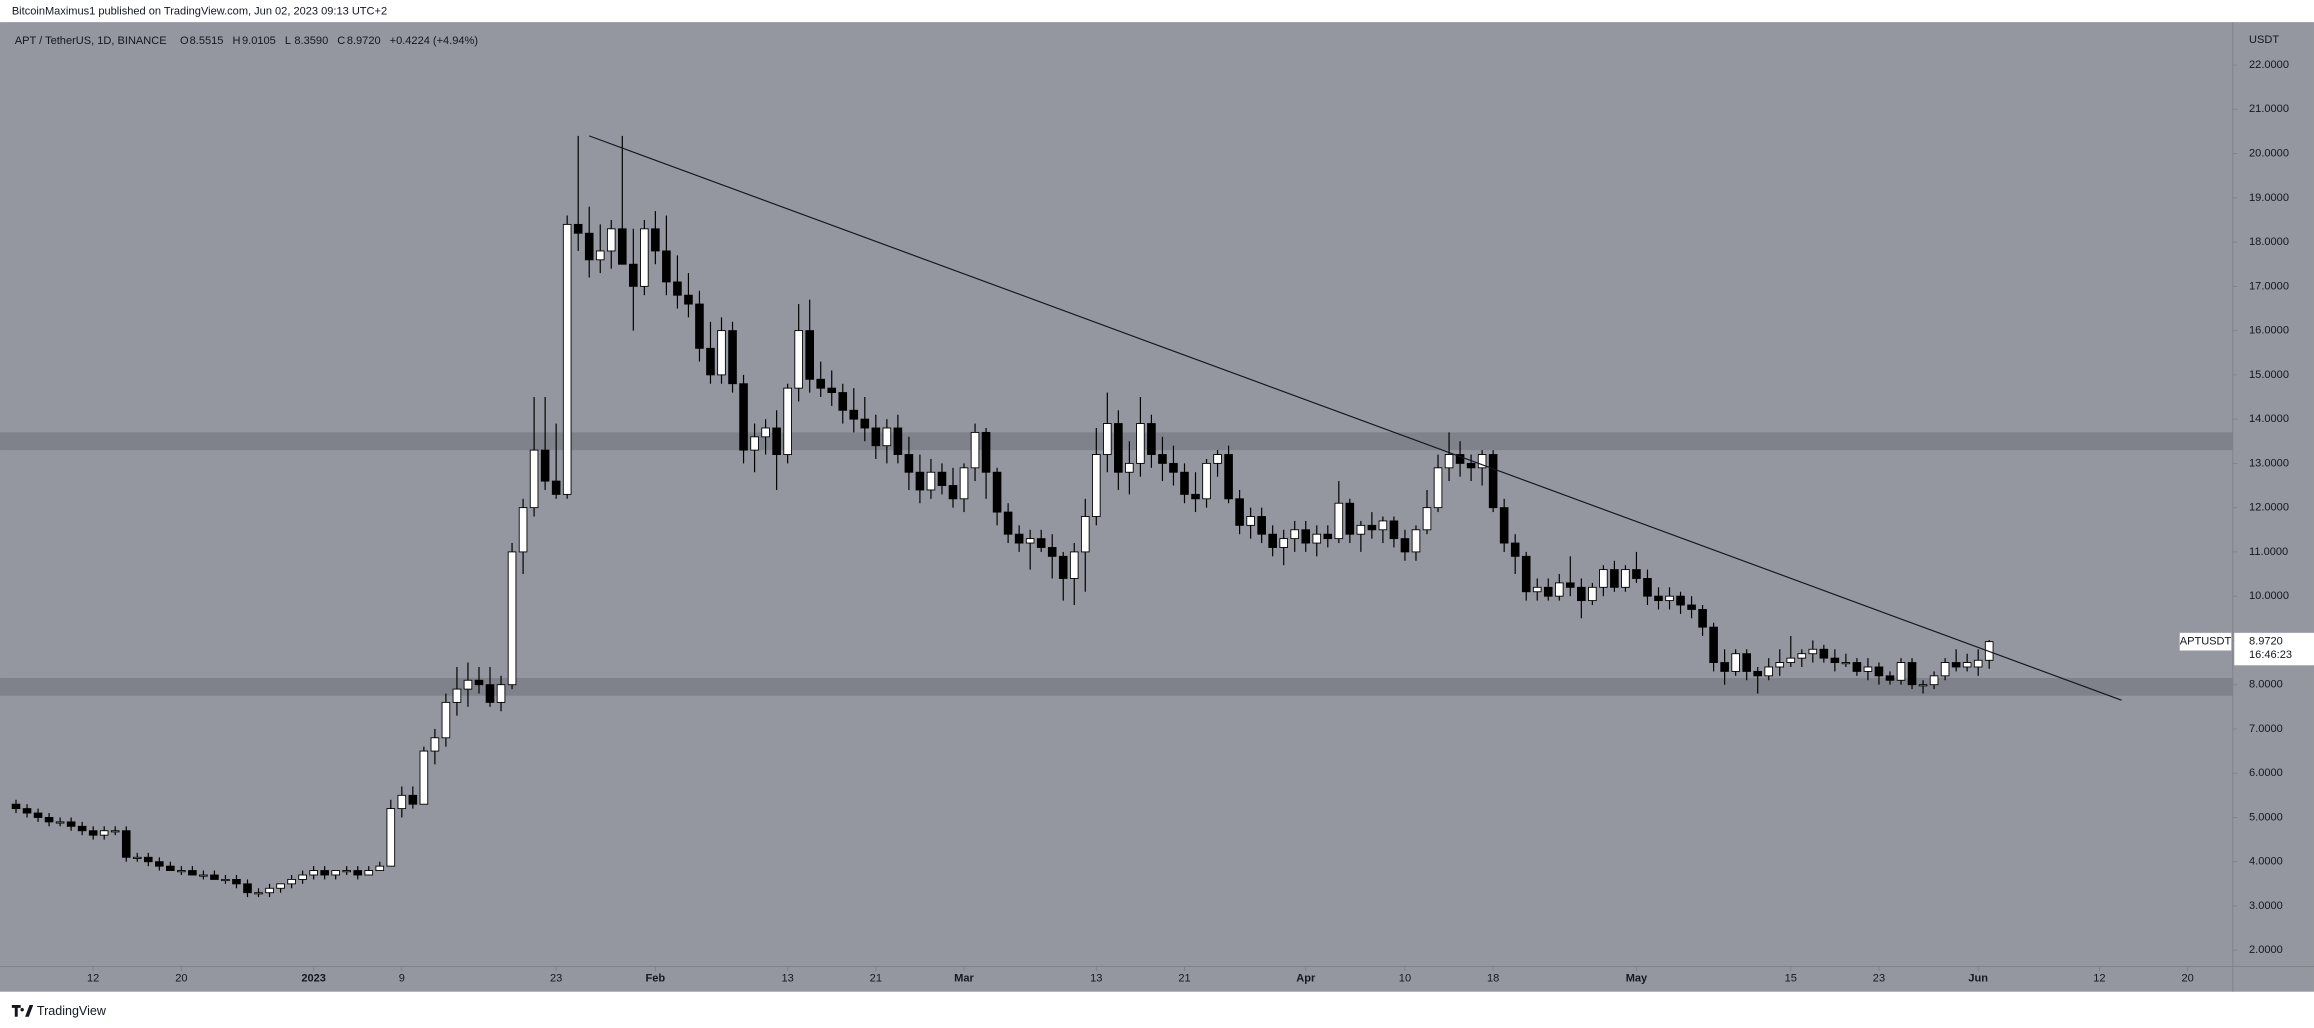  Describe the element at coordinates (2266, 773) in the screenshot. I see `y-tick-label: 6.0000` at that location.